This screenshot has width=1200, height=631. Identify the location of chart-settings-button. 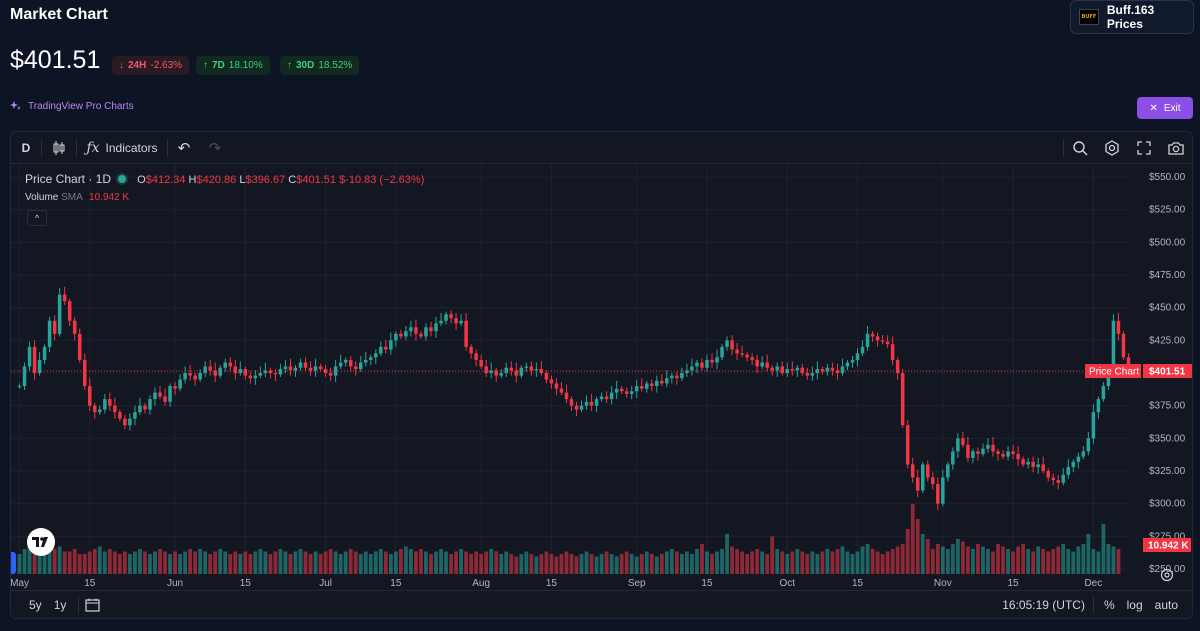
(1168, 576).